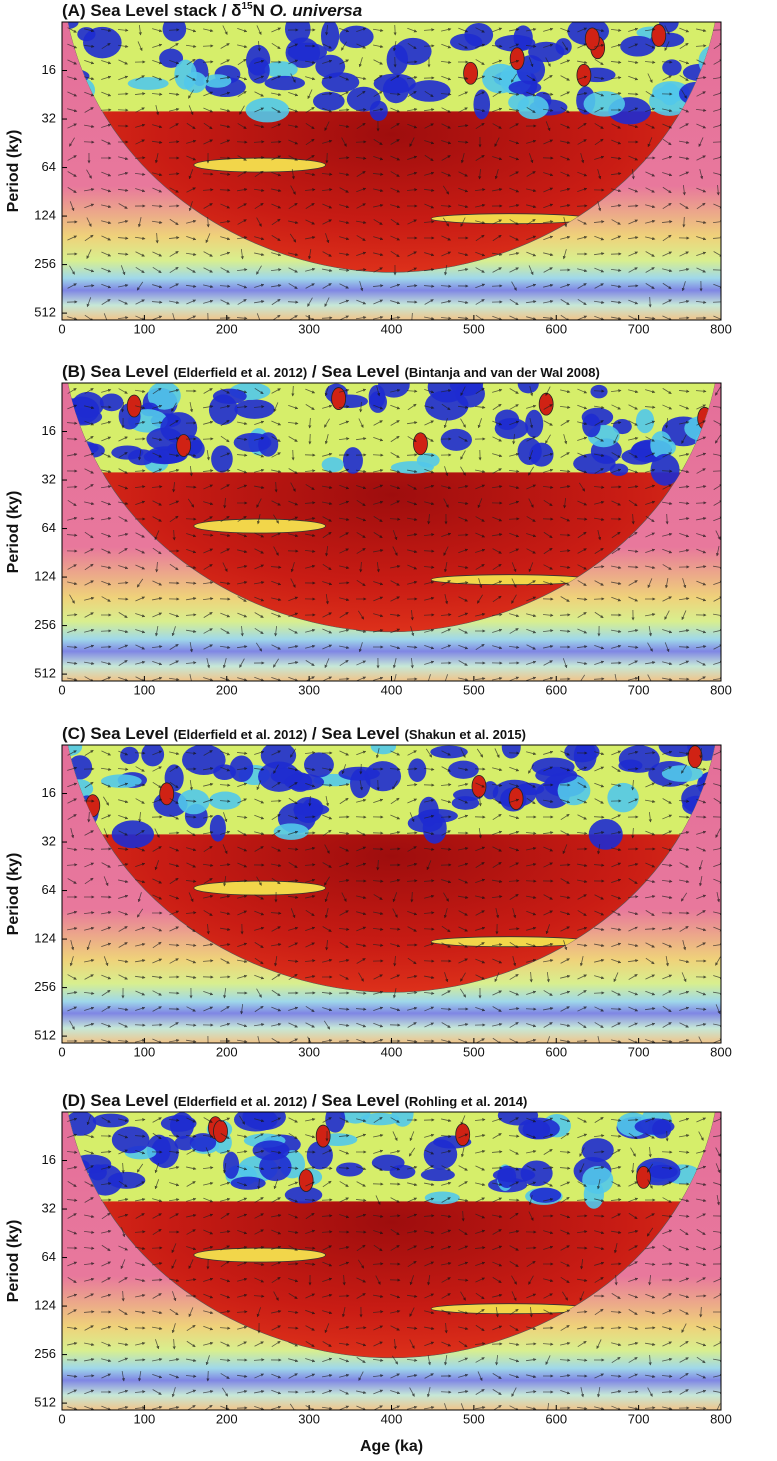 This screenshot has height=1461, width=777. I want to click on y-tick-label: 256, so click(45, 263).